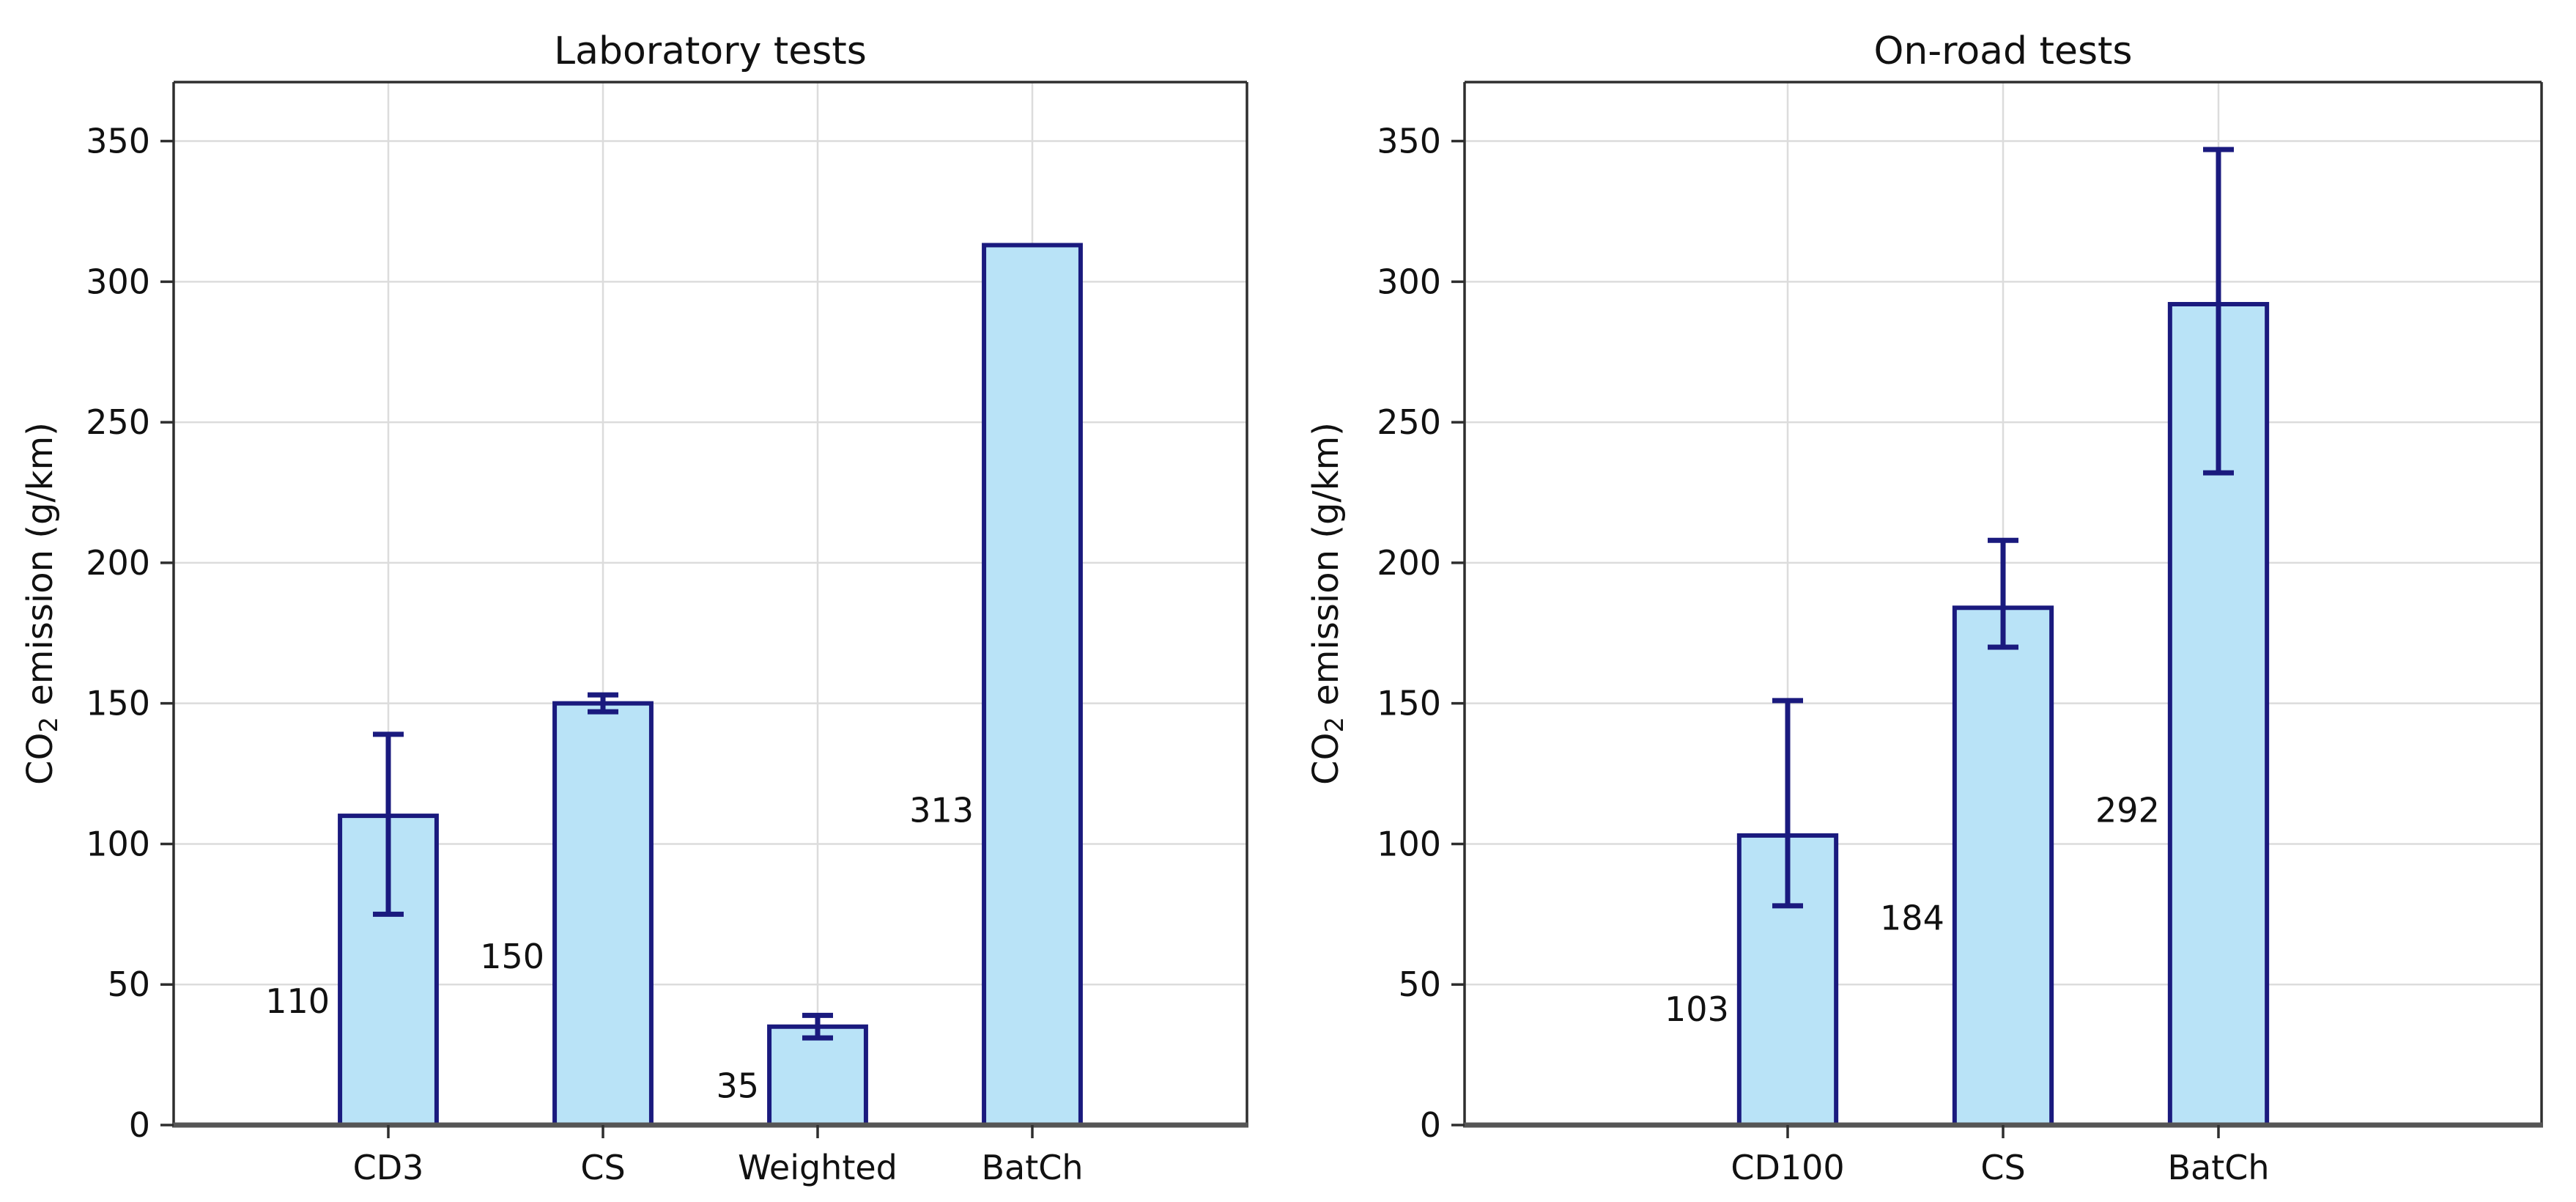 Image resolution: width=2576 pixels, height=1202 pixels. What do you see at coordinates (1697, 1009) in the screenshot?
I see `bar-value-label: 103` at bounding box center [1697, 1009].